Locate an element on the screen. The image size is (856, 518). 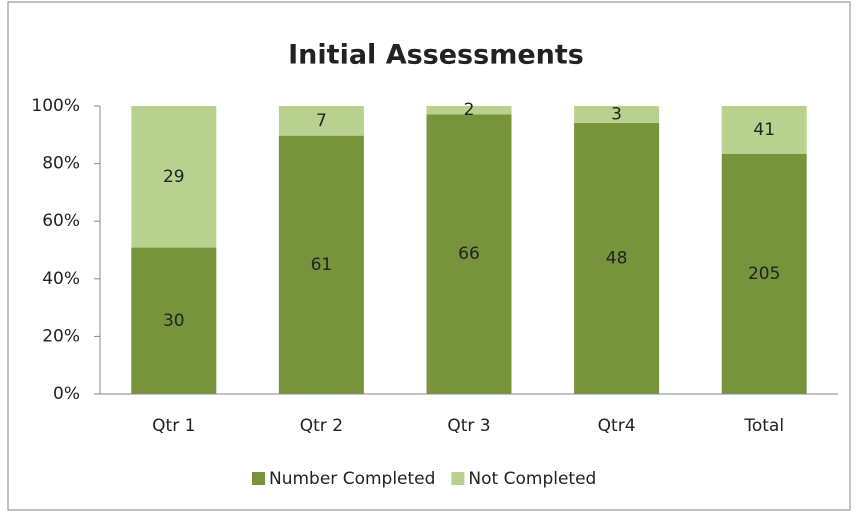
data-label: 30 is located at coordinates (174, 321).